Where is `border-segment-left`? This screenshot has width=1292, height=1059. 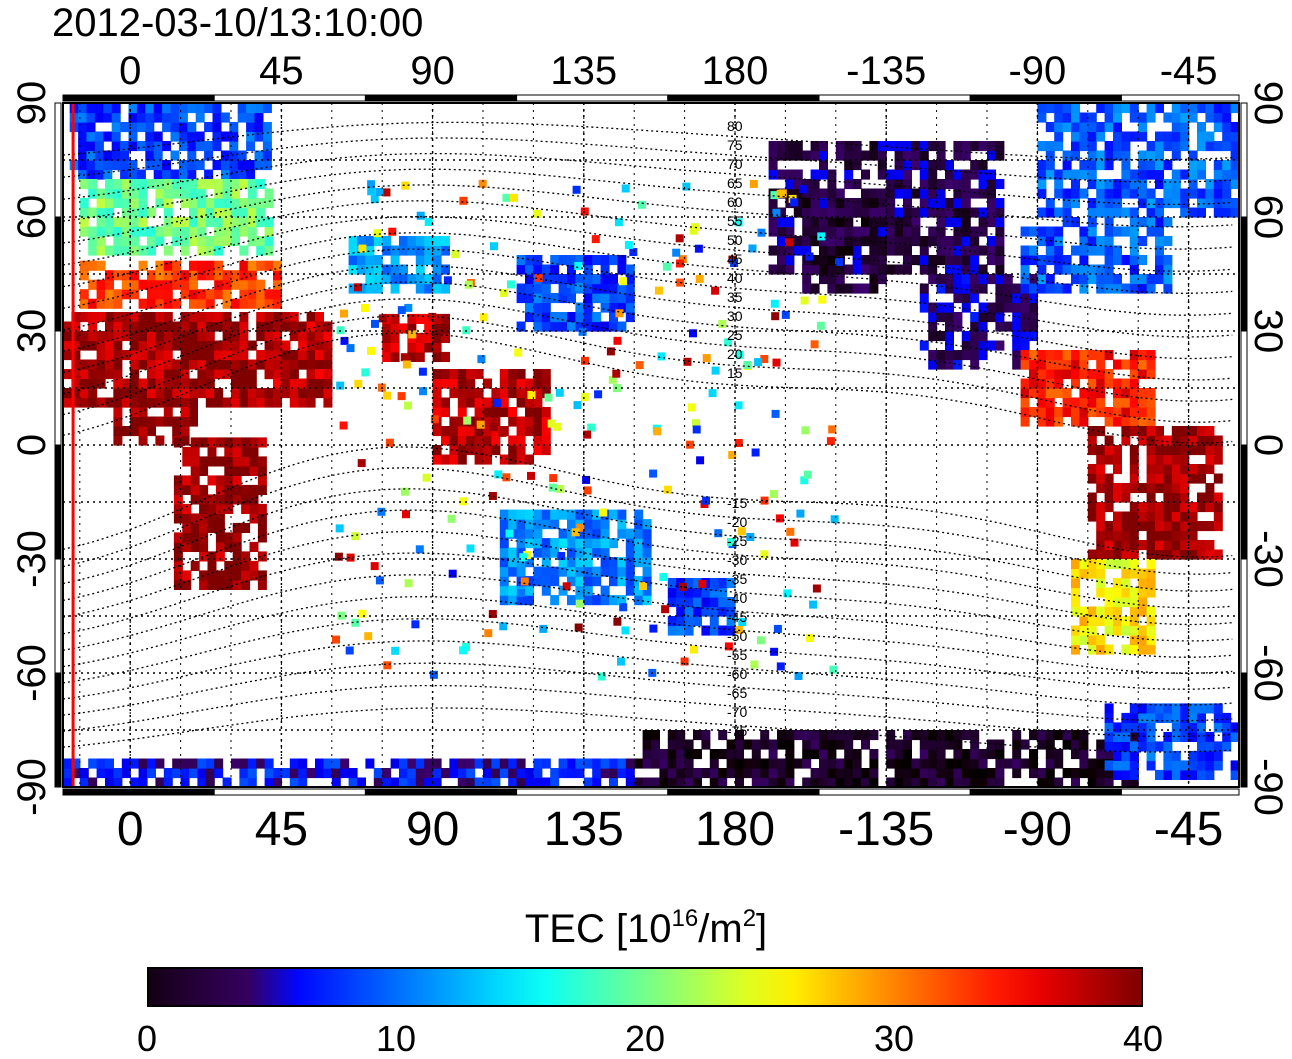
border-segment-left is located at coordinates (58, 502).